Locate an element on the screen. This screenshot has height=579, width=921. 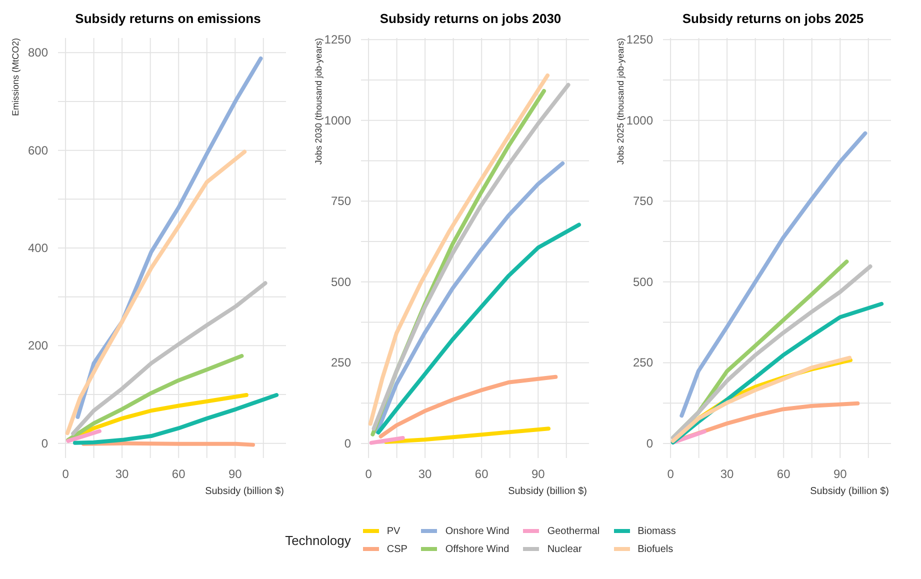
y-tick-label: 200 is located at coordinates (38, 345).